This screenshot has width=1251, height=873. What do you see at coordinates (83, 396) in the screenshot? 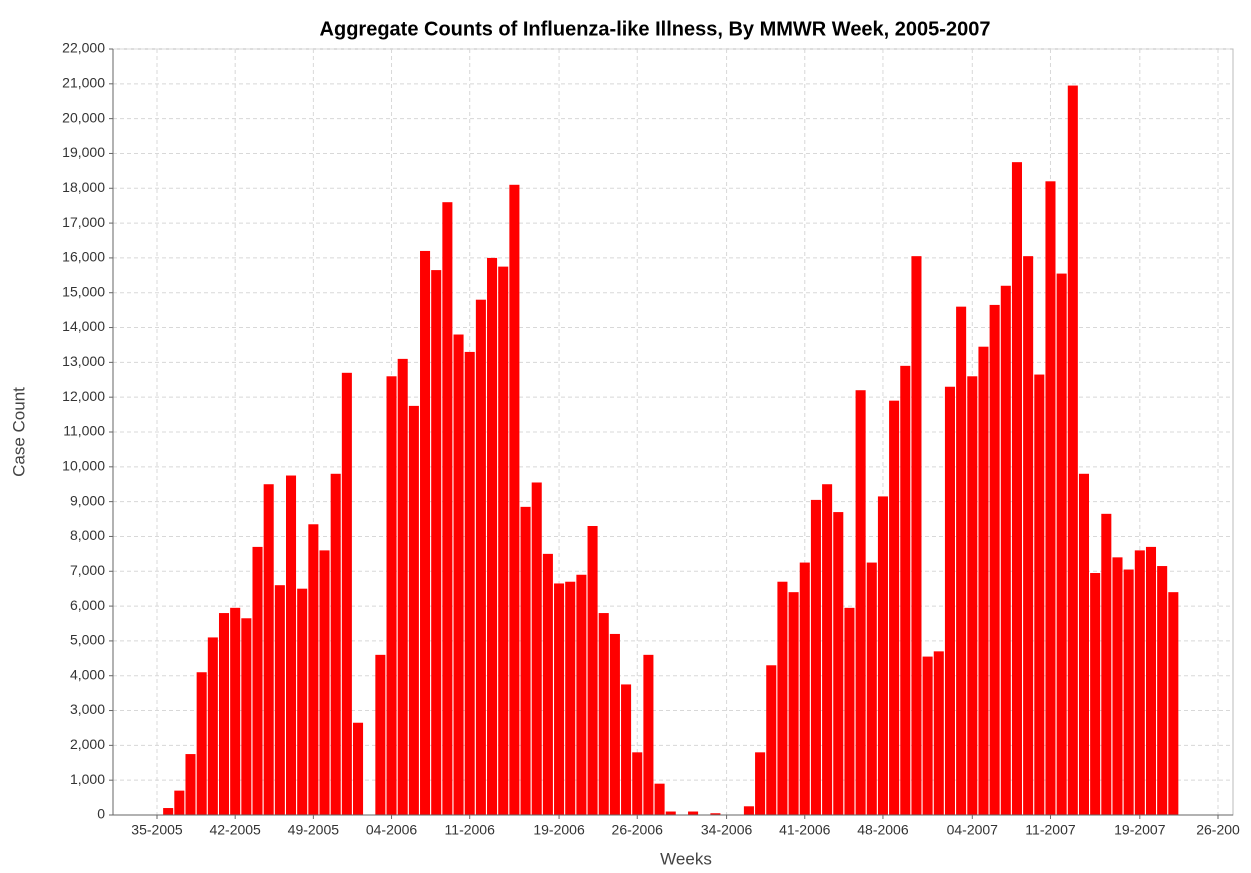
I see `y-tick-label: 12,000` at bounding box center [83, 396].